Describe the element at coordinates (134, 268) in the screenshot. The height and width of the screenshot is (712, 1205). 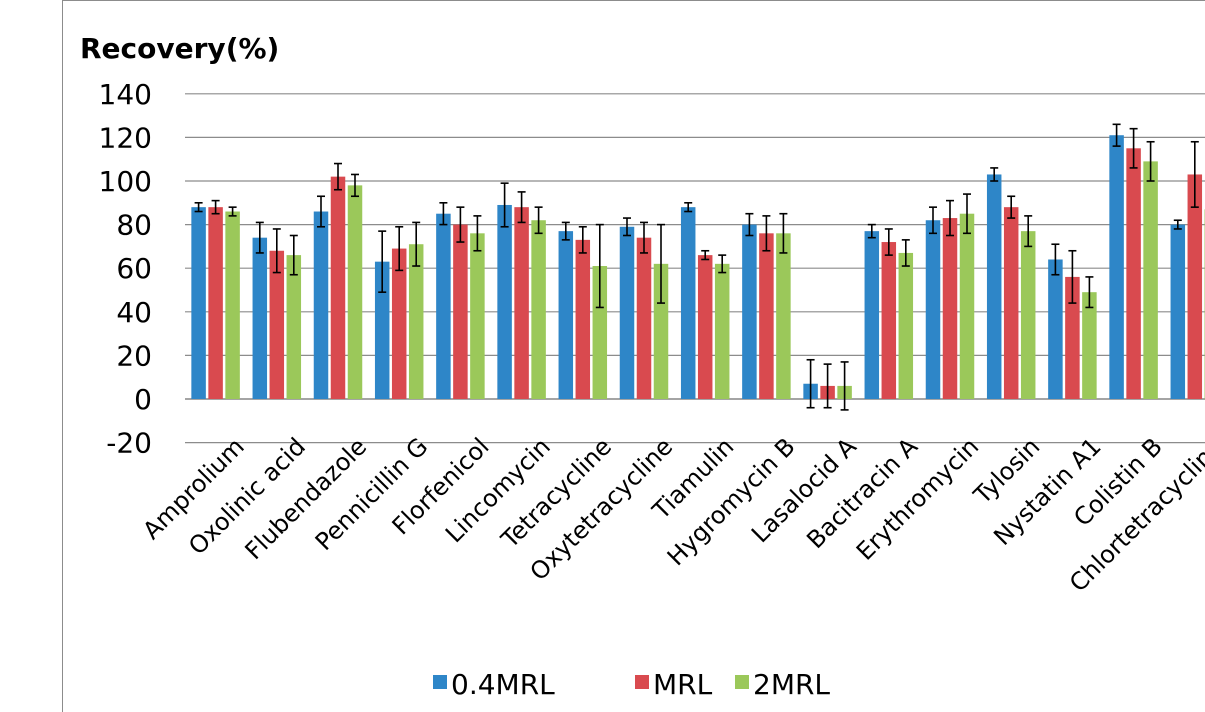
I see `y-tick-label: 60` at that location.